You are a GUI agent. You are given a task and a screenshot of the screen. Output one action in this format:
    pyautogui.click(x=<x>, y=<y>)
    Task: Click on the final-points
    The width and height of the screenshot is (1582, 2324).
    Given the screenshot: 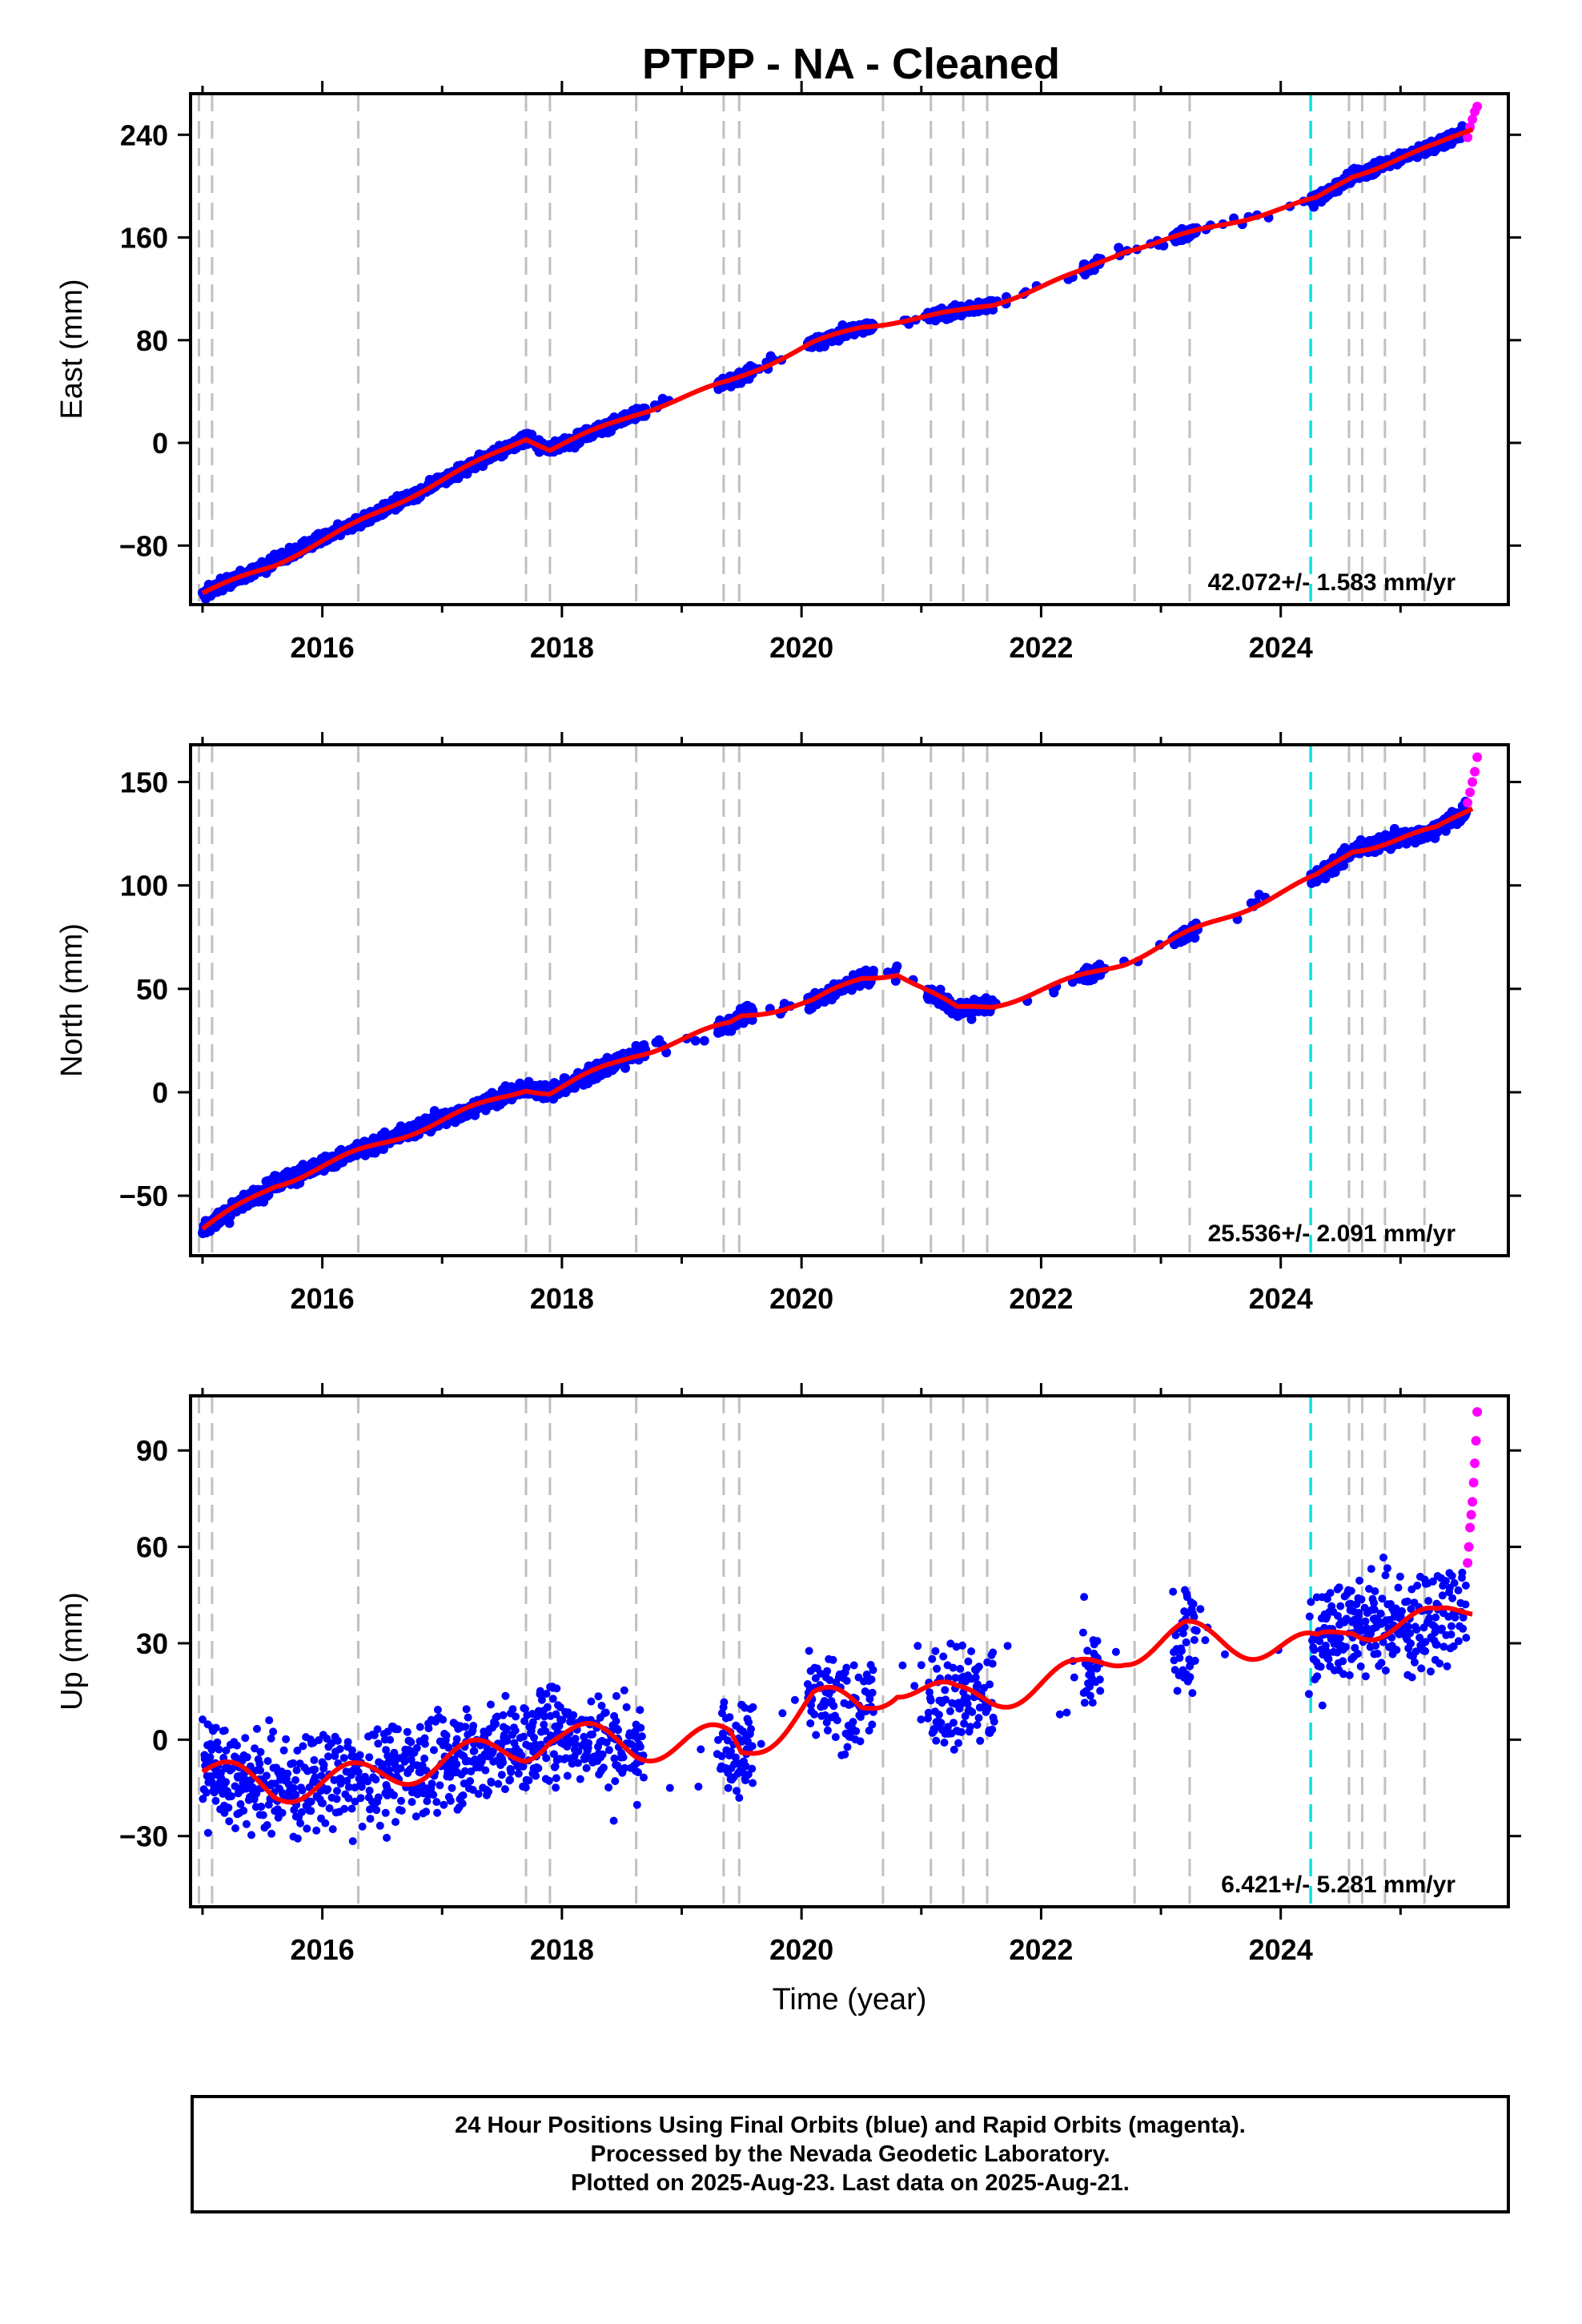 What is the action you would take?
    pyautogui.click(x=835, y=1699)
    